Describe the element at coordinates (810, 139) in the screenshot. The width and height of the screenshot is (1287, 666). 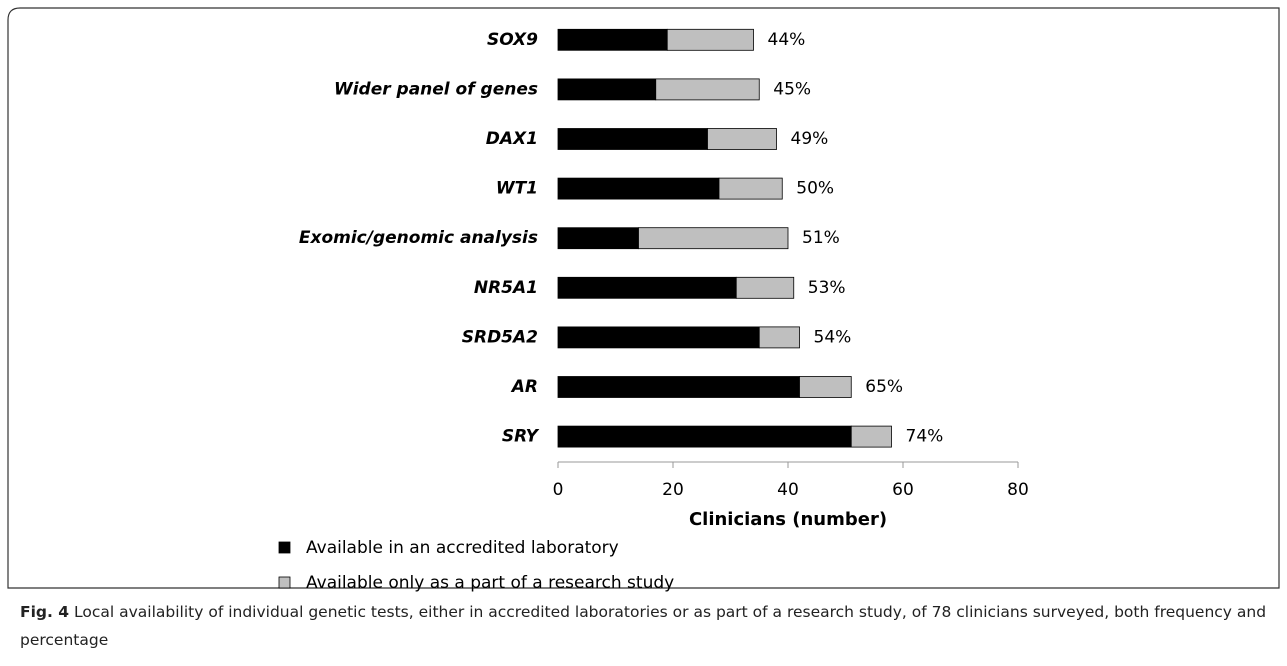
I see `total-label: 49%` at that location.